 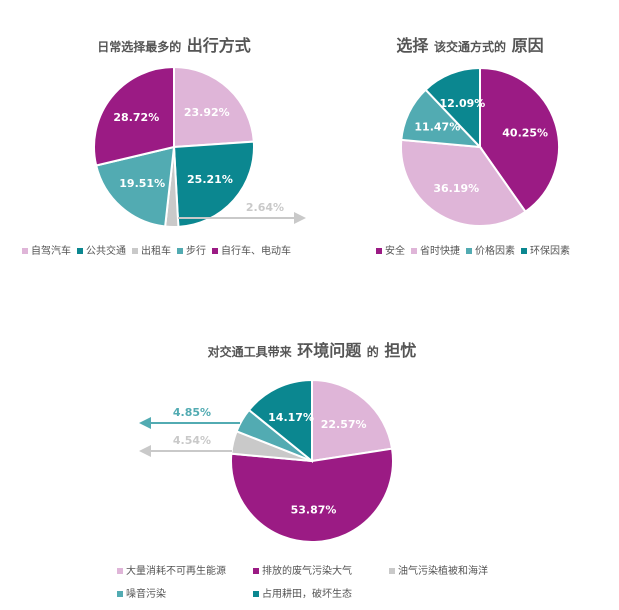 I want to click on data-label: 14.17%, so click(x=291, y=417).